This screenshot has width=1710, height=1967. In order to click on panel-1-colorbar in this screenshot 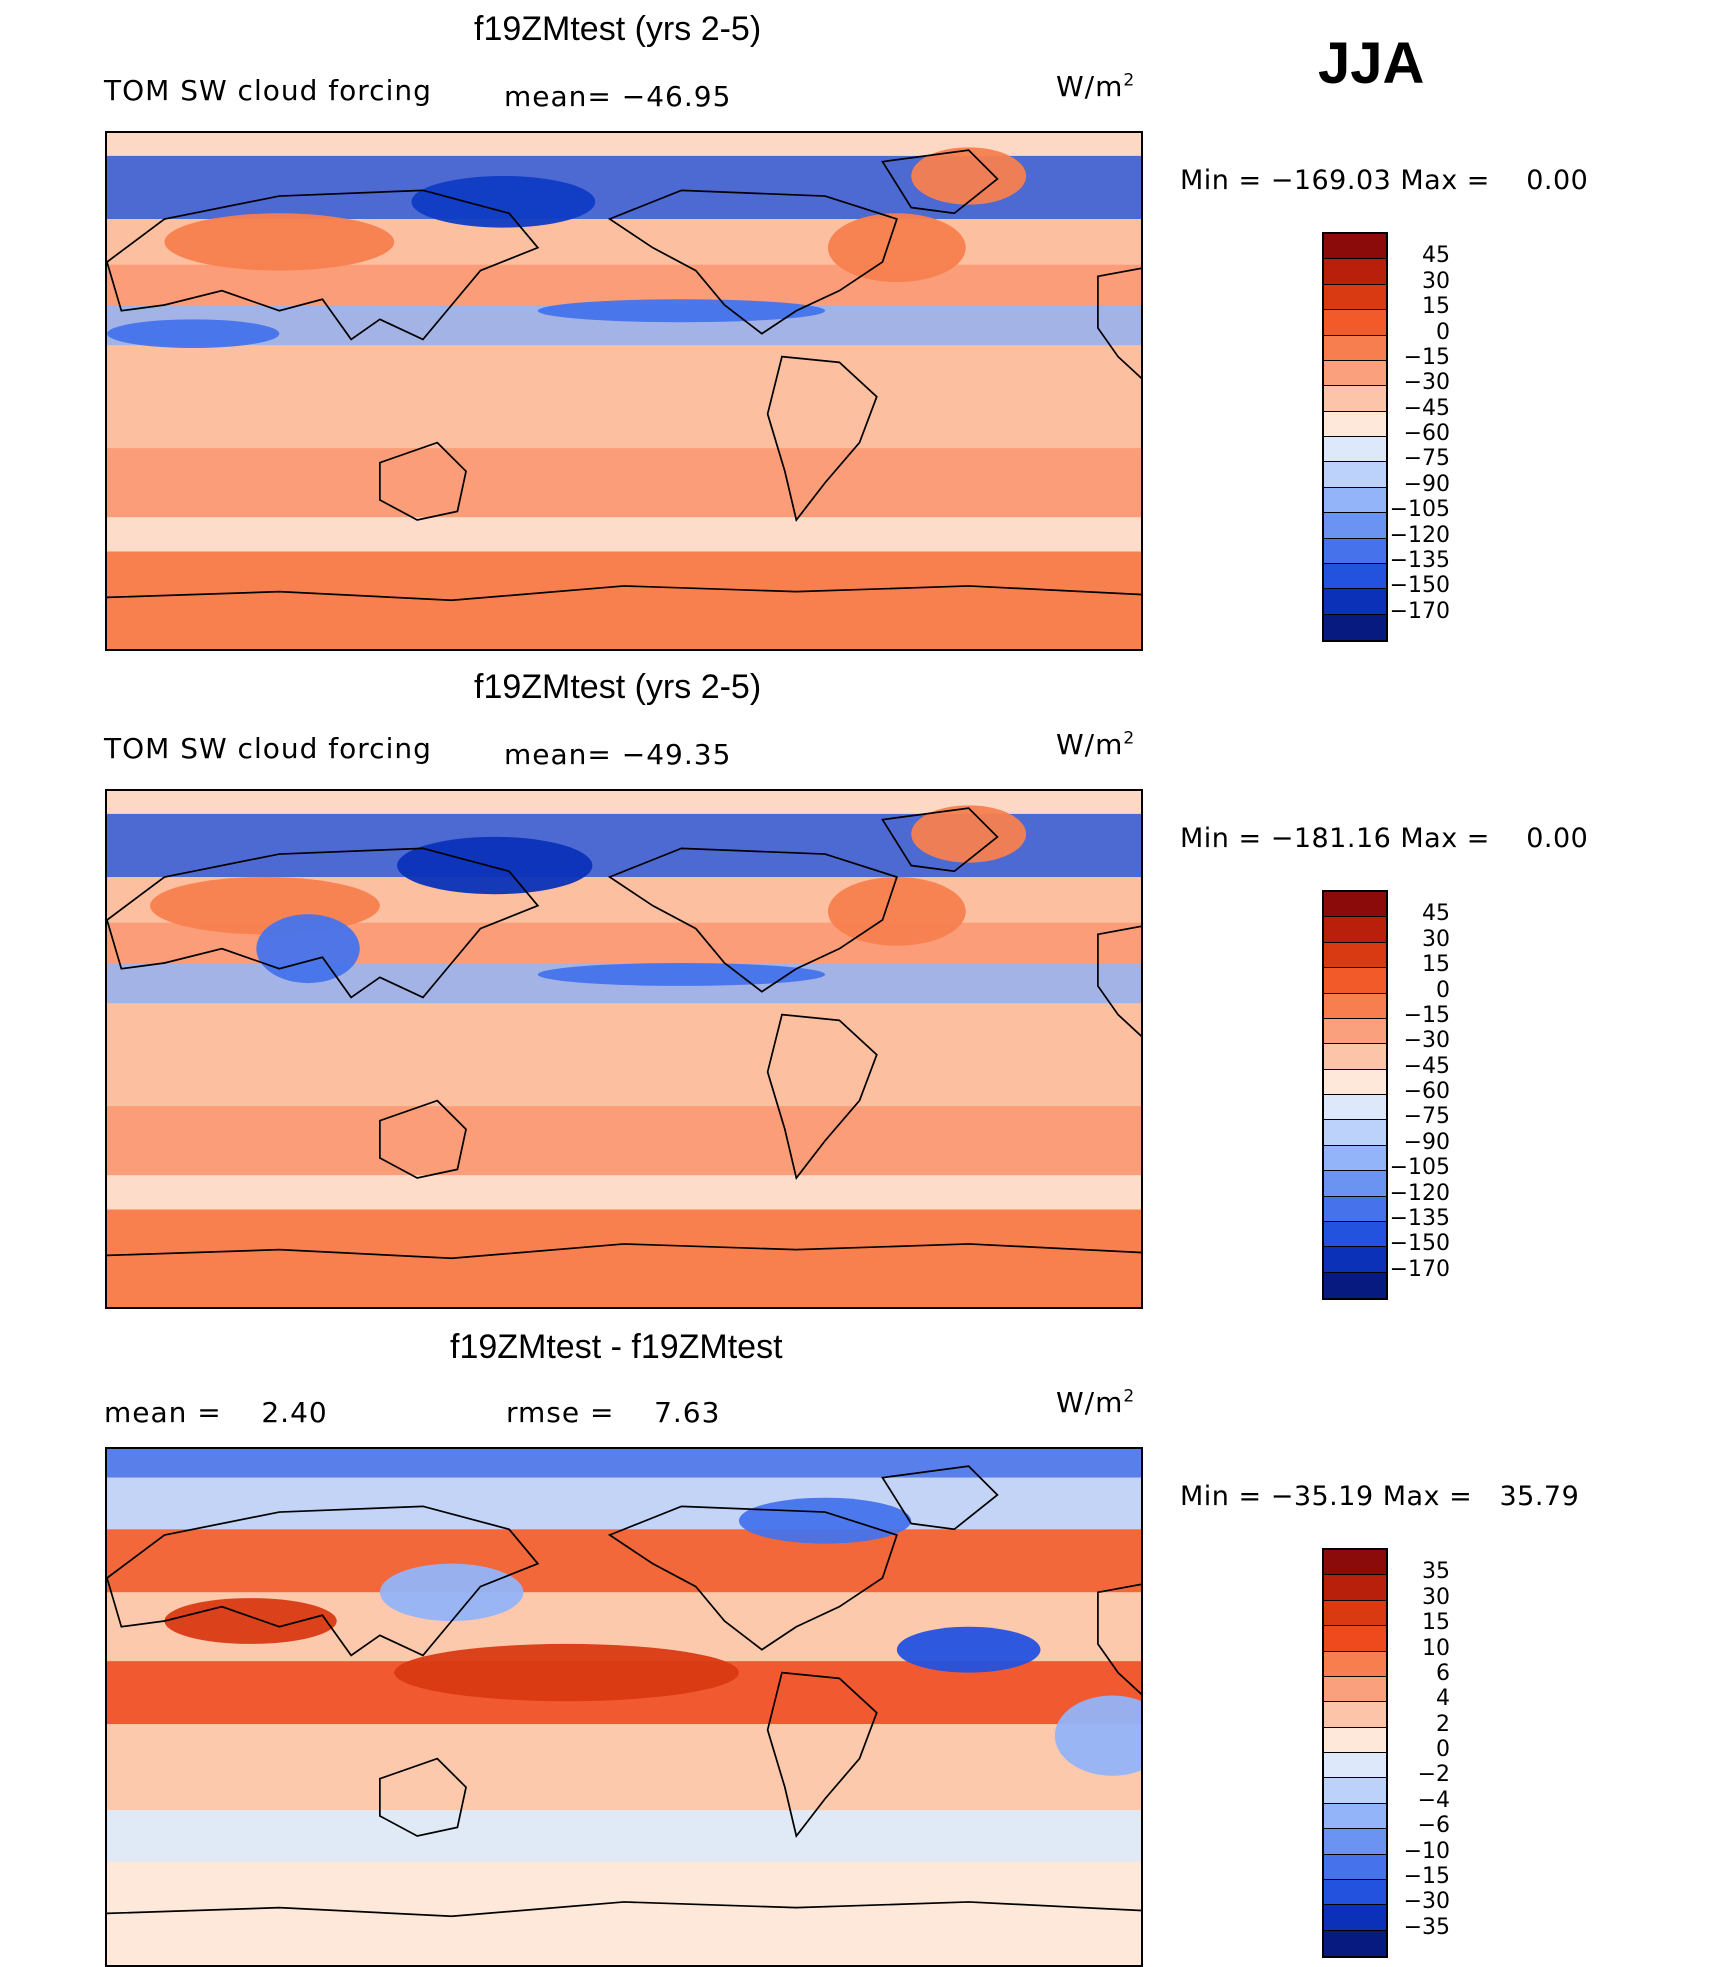, I will do `click(1355, 437)`.